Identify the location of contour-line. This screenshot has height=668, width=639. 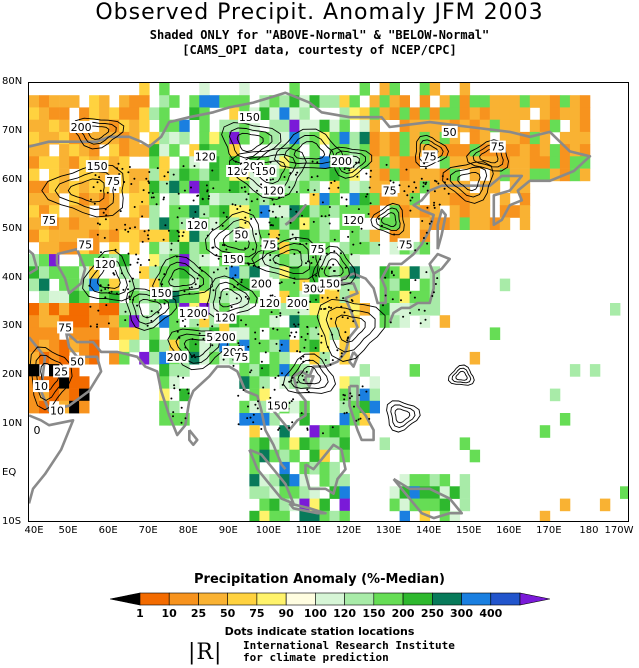
(182, 276).